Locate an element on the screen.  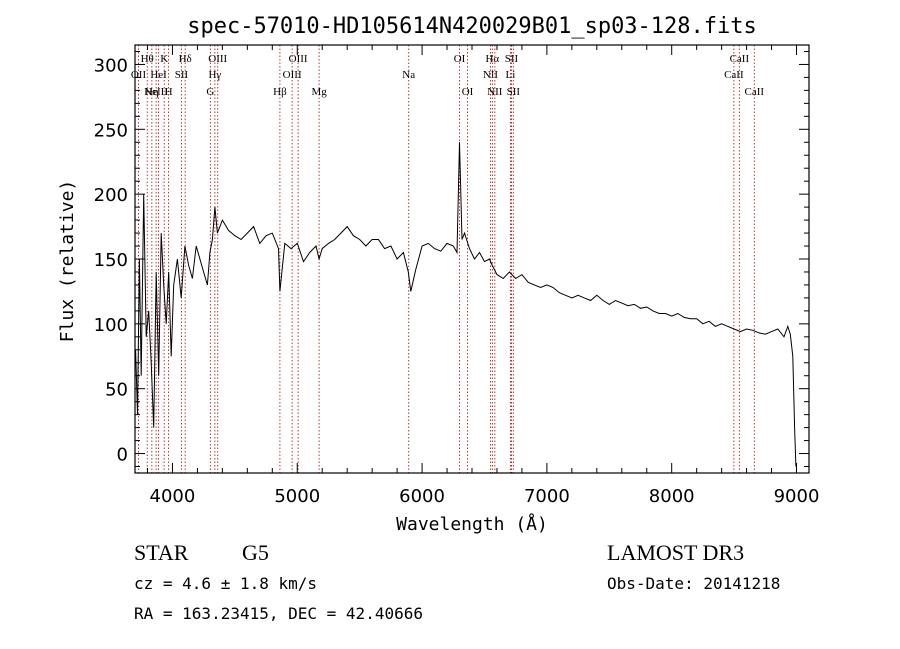
x-tick-label: 8000 is located at coordinates (672, 496).